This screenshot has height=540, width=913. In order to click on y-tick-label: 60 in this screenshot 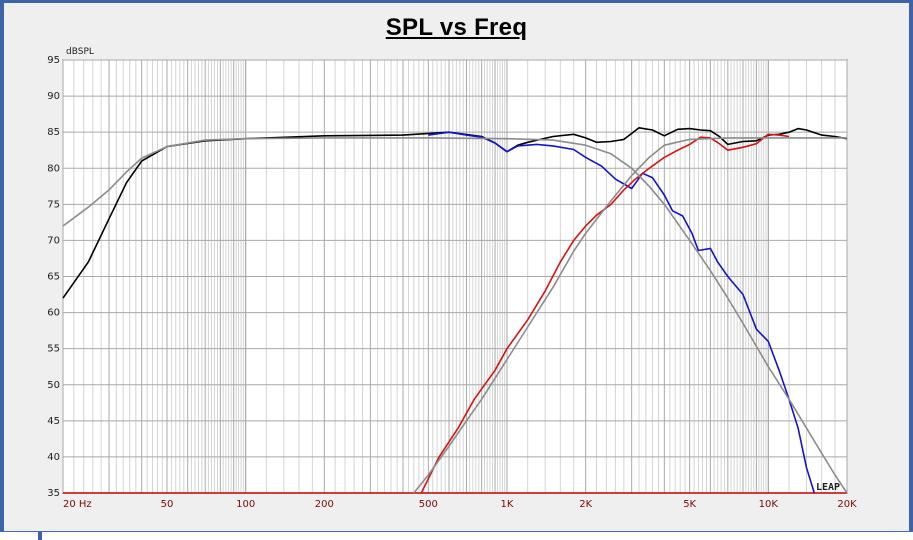, I will do `click(53, 313)`.